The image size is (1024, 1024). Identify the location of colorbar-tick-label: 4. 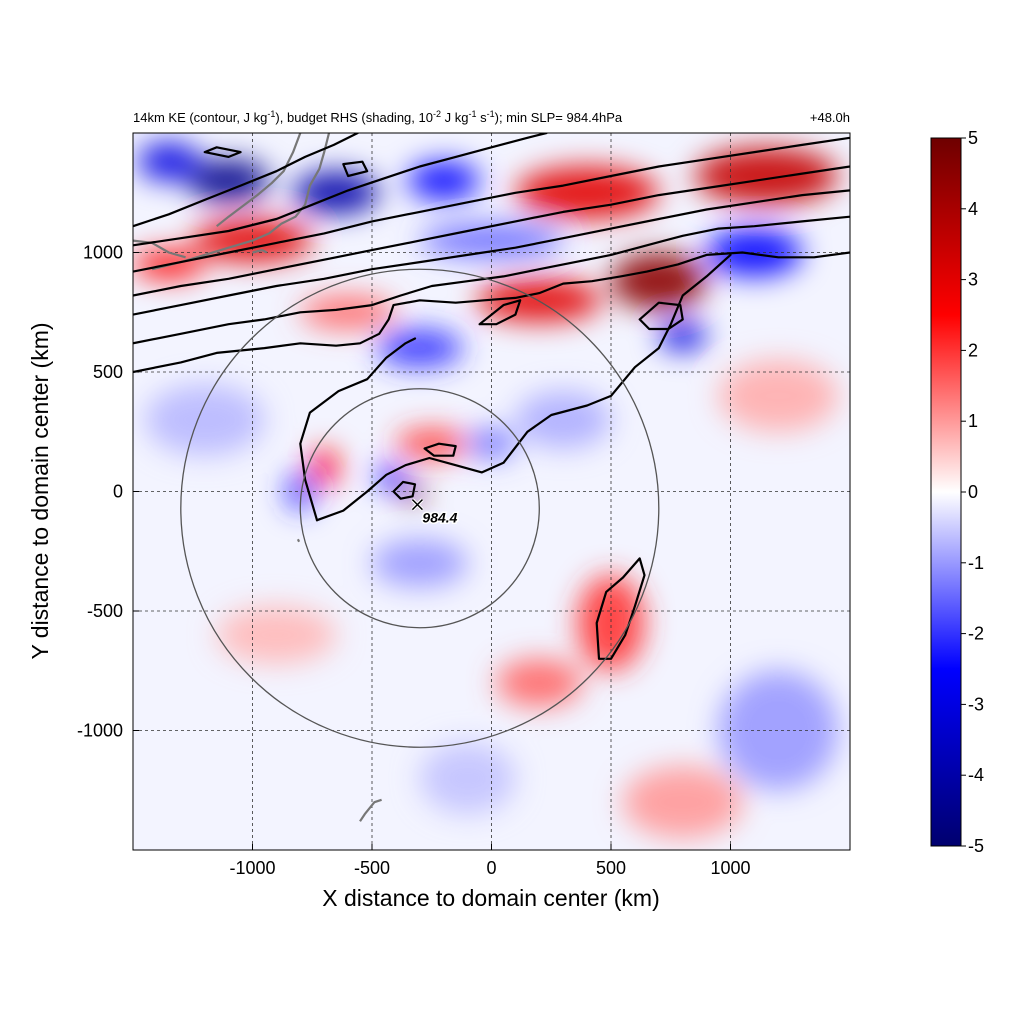
(973, 209).